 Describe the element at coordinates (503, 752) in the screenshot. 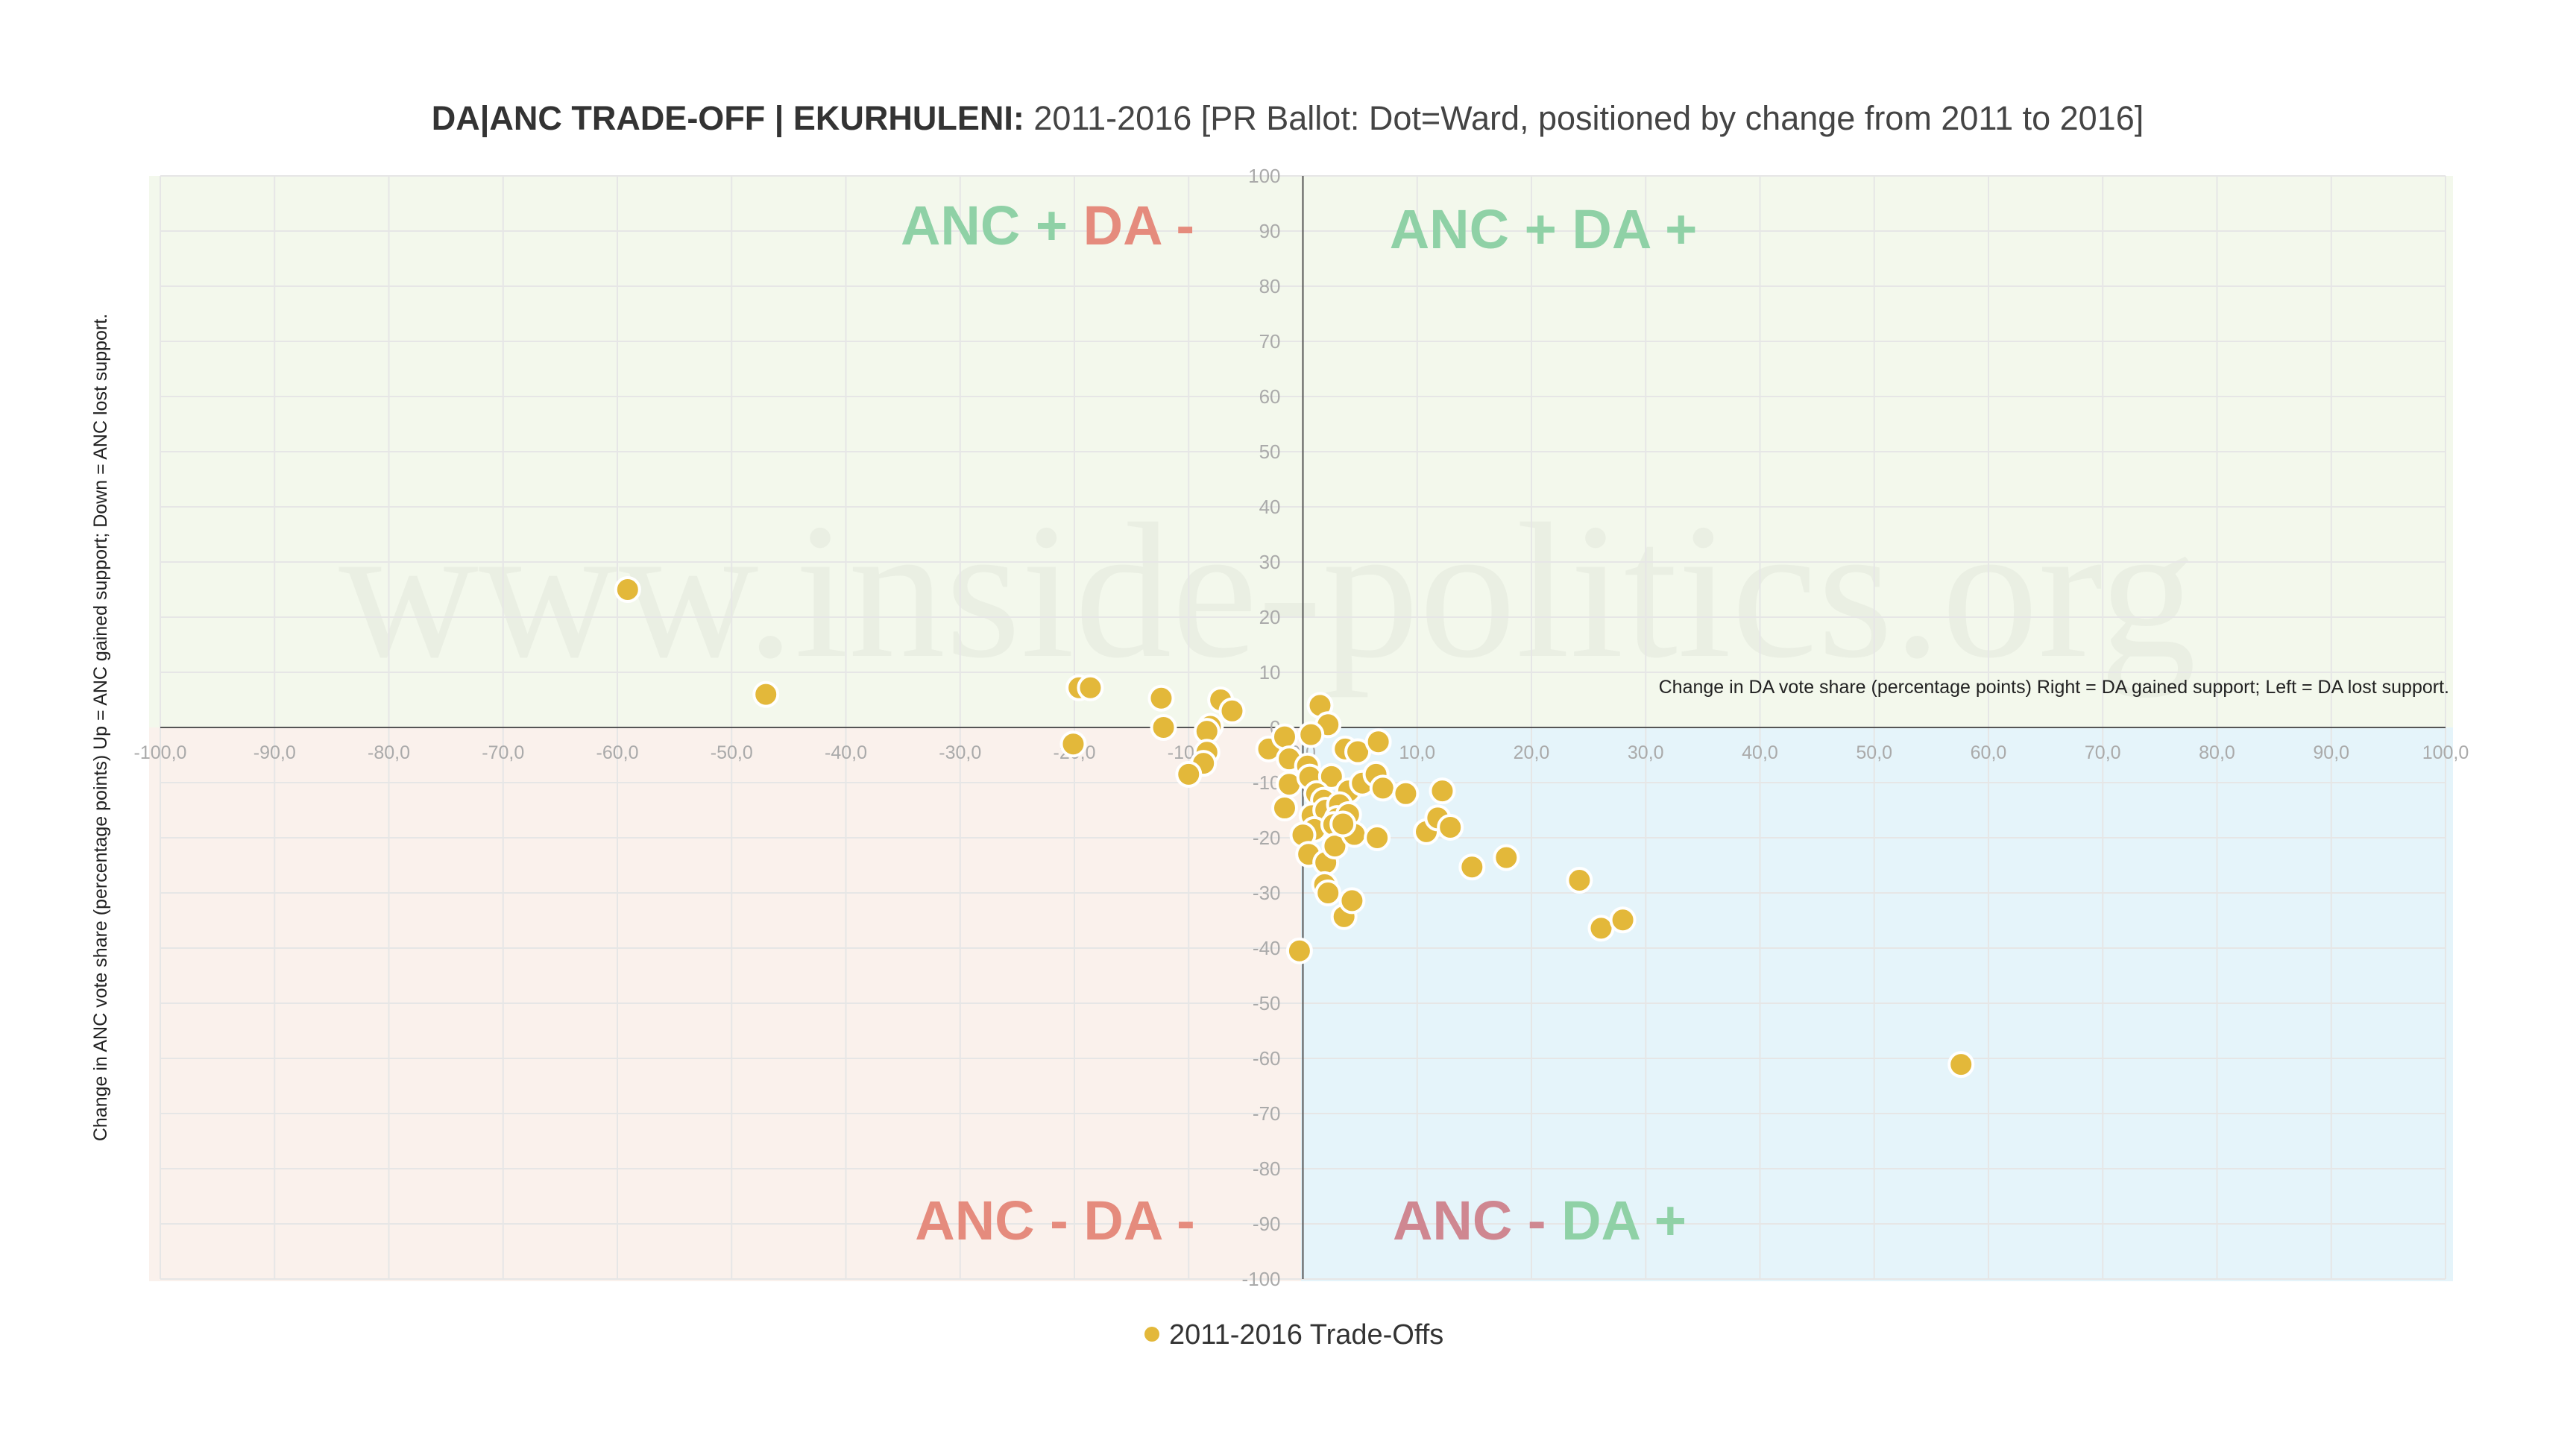

I see `x-tick-label: -70,0` at that location.